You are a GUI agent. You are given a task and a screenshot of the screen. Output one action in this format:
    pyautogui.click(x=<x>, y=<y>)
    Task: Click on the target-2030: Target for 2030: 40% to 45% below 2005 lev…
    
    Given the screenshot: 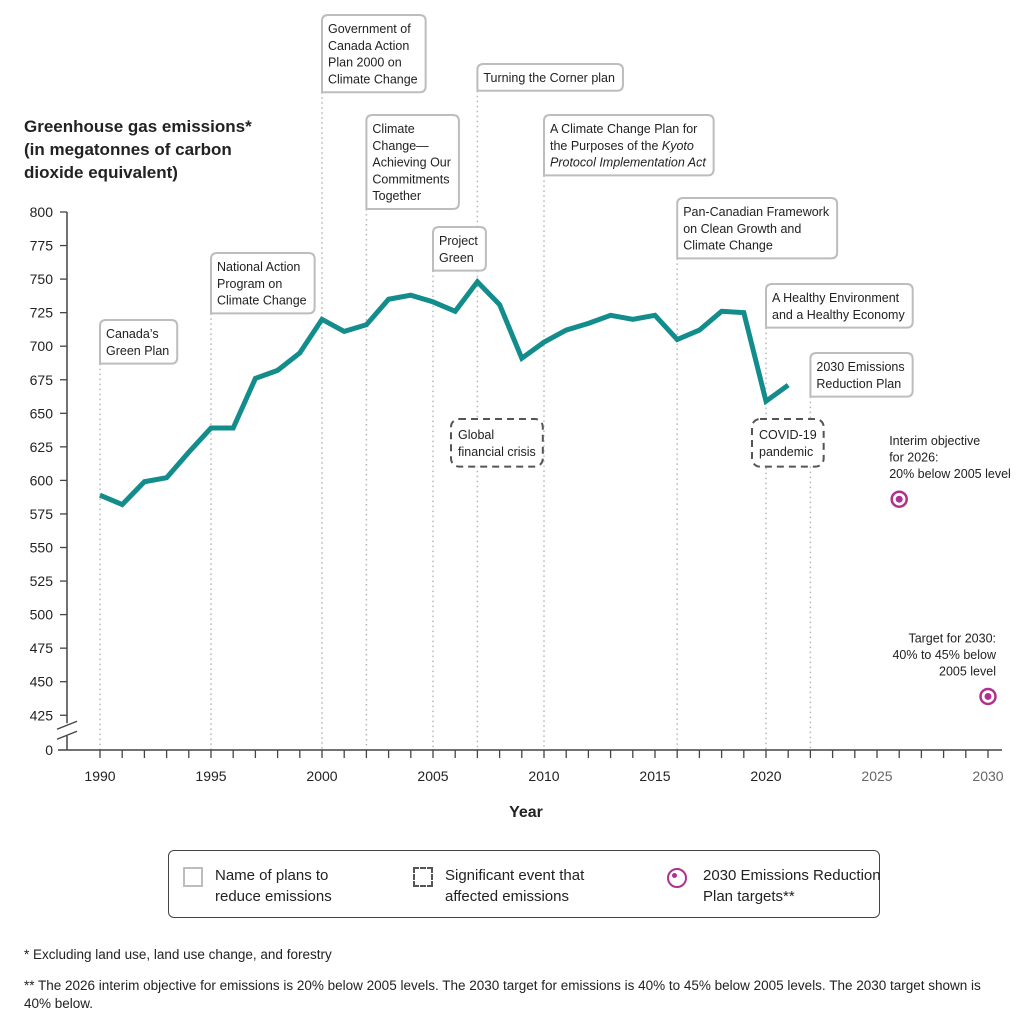 What is the action you would take?
    pyautogui.click(x=944, y=668)
    